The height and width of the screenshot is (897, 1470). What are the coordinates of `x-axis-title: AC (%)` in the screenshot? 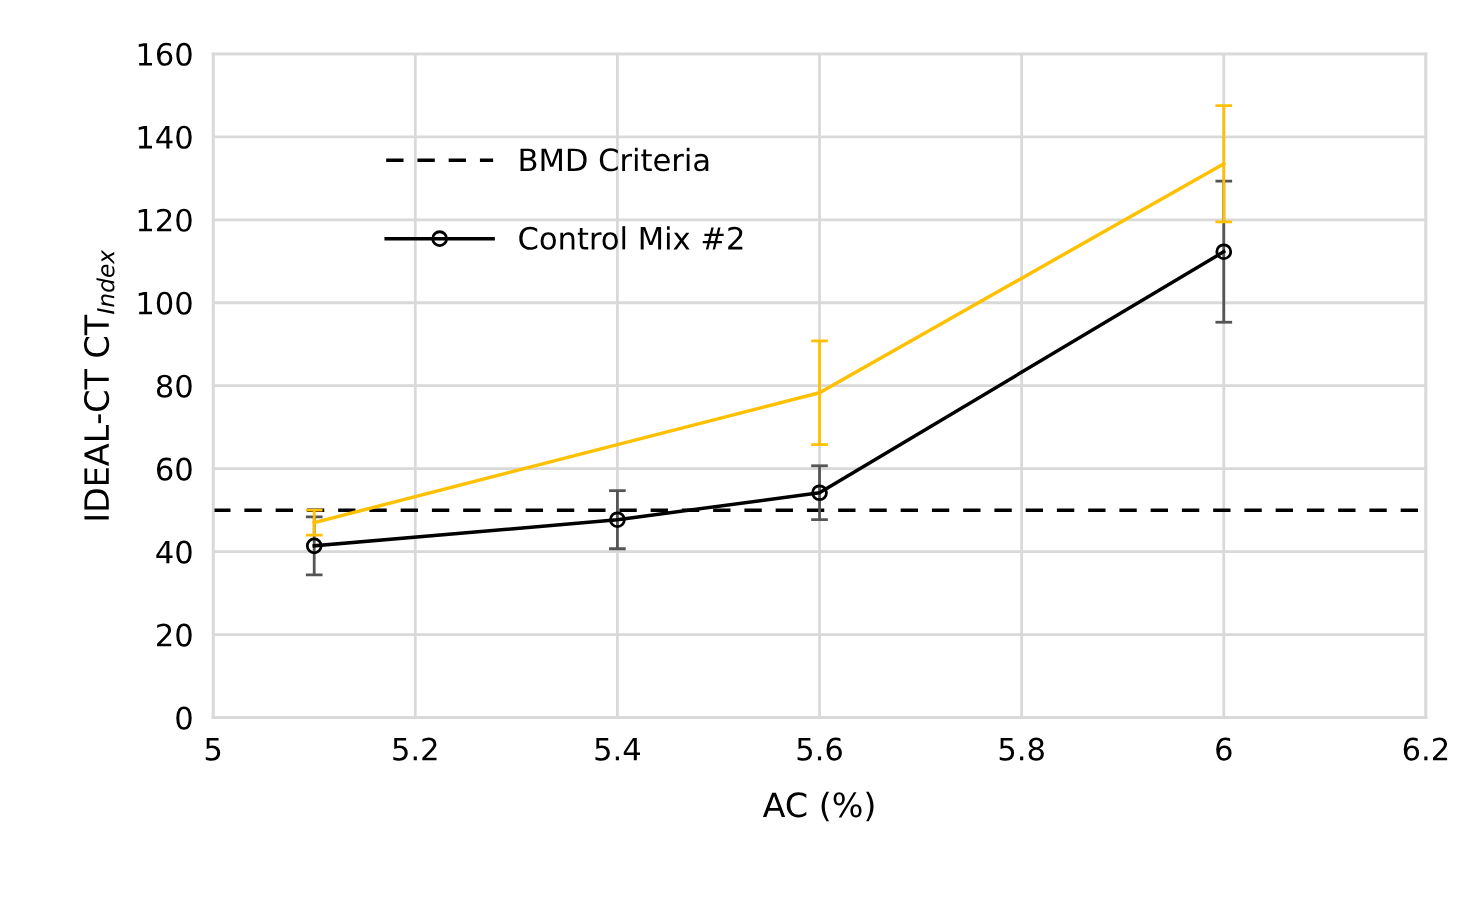 It's located at (818, 806).